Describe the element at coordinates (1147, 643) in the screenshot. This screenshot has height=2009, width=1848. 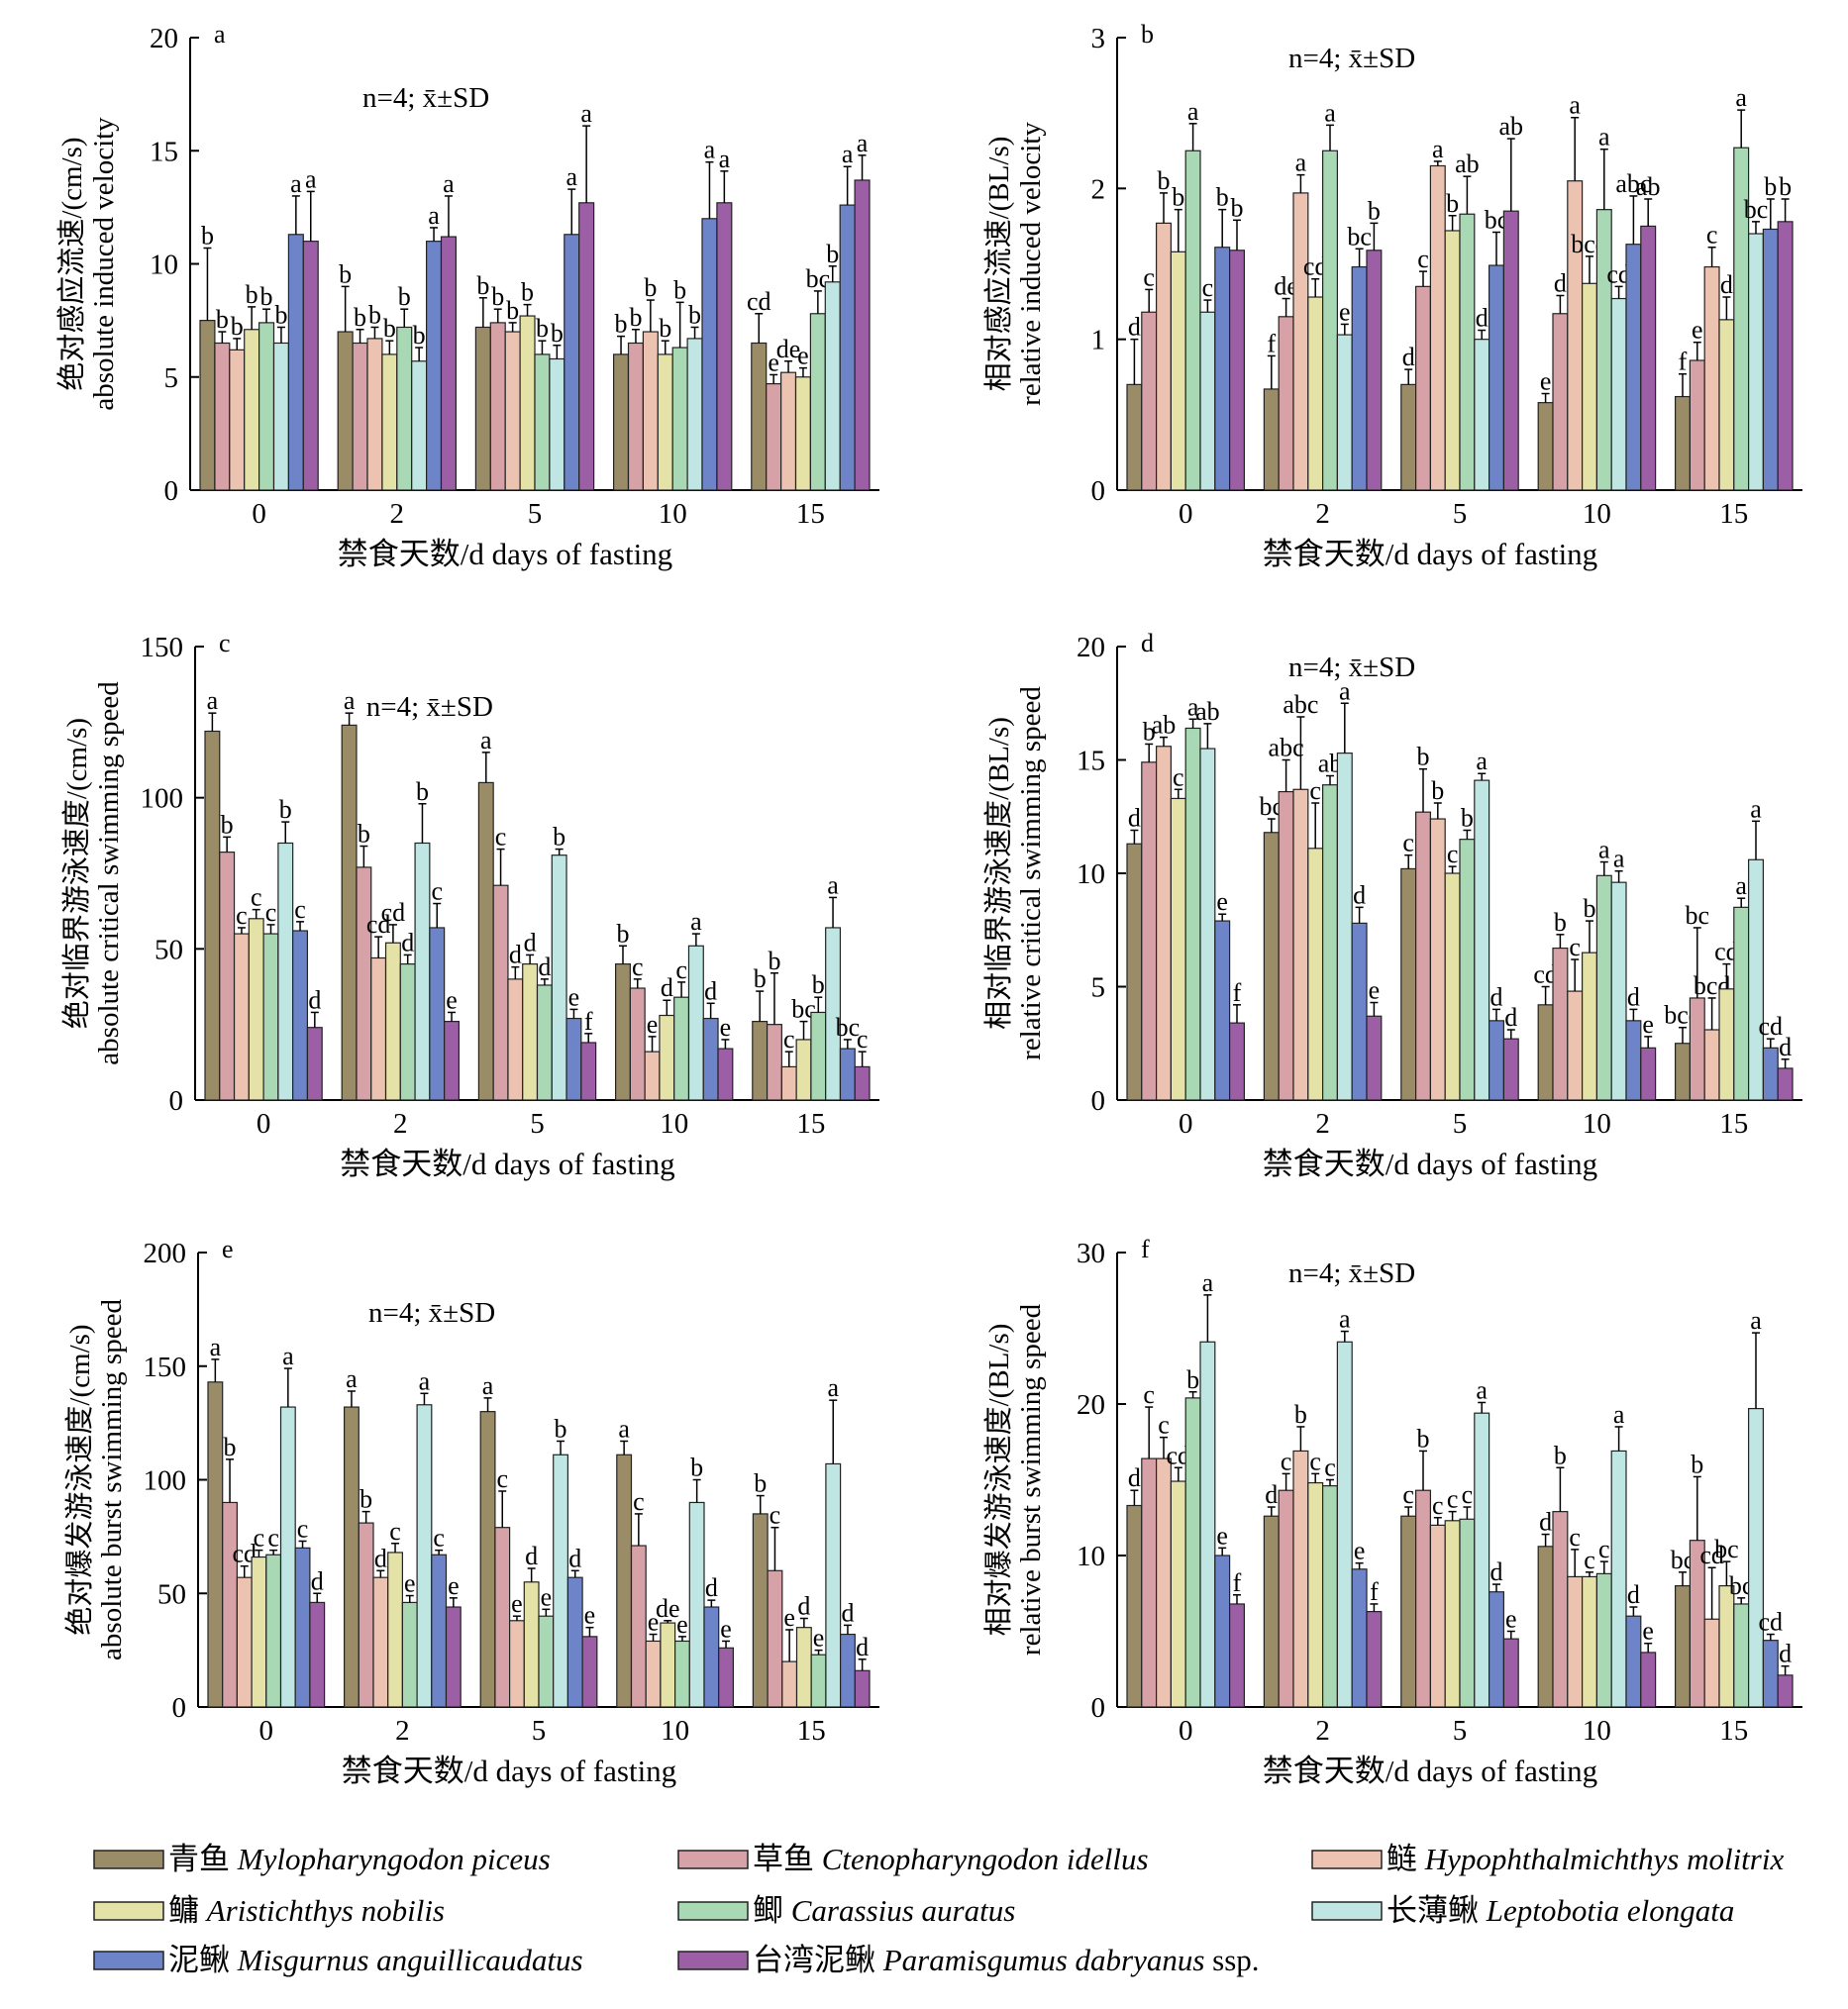
I see `panel-letter: d` at that location.